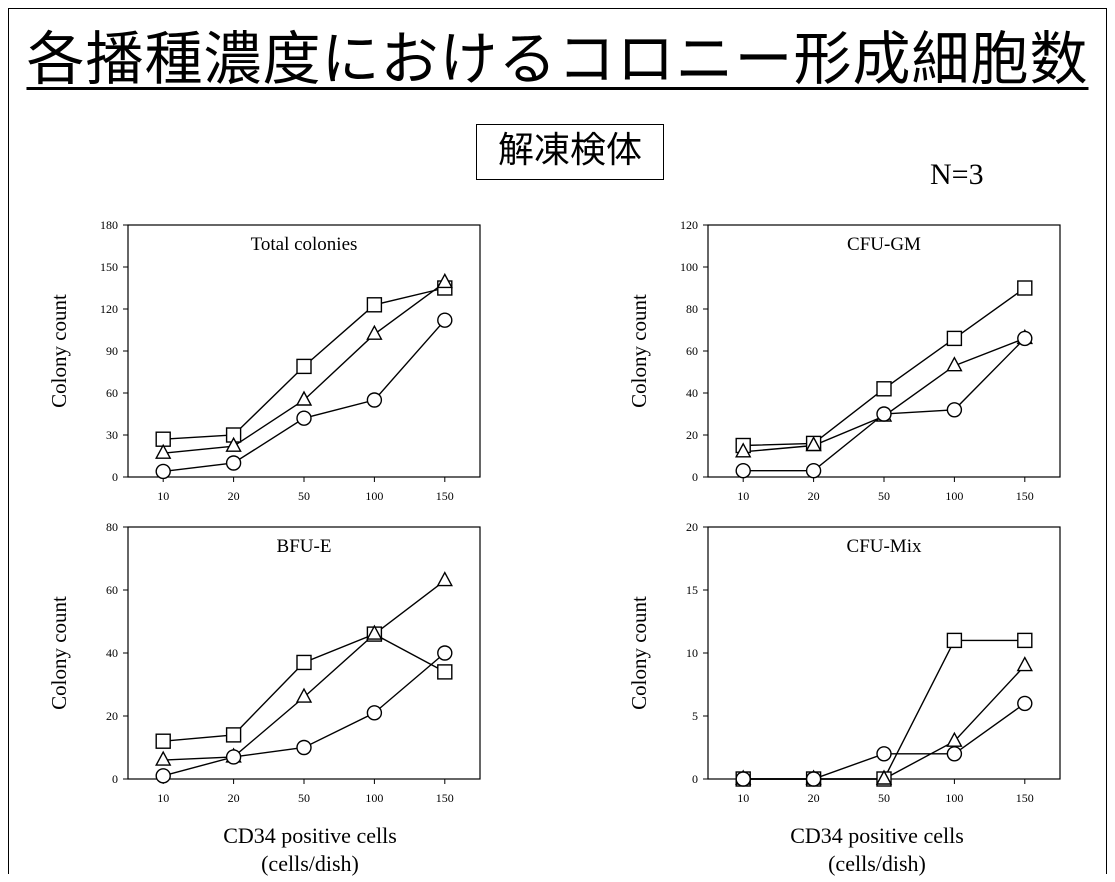 This screenshot has width=1115, height=882. I want to click on y-tick-label: 180, so click(109, 225).